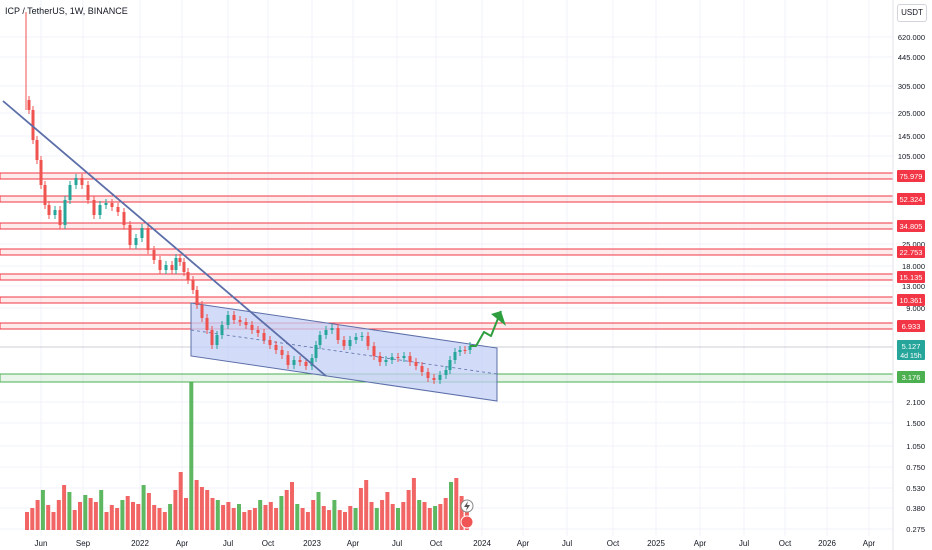 Image resolution: width=932 pixels, height=550 pixels. I want to click on time-tick-label: 2022, so click(140, 543).